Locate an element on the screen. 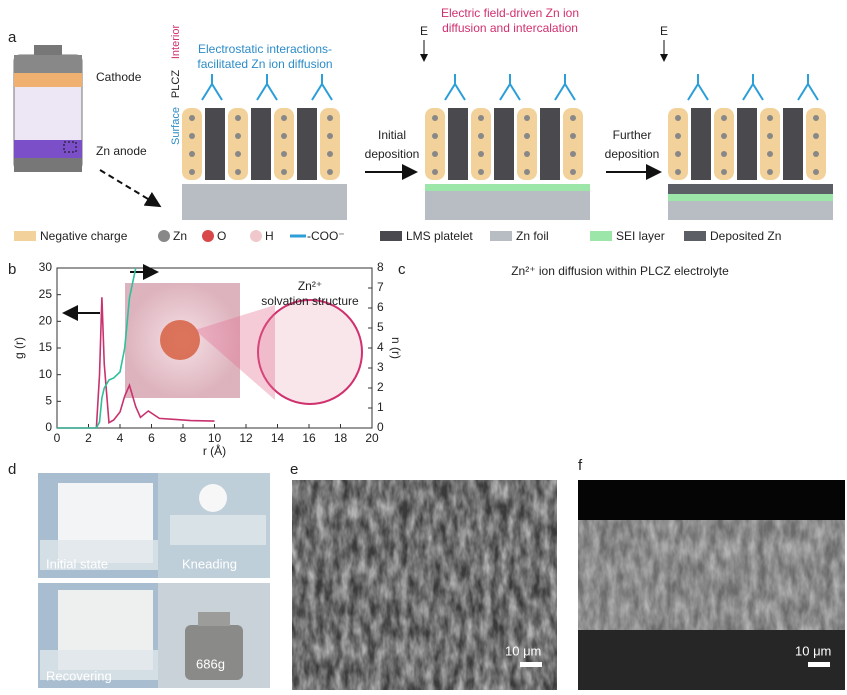 The image size is (847, 695). weight is located at coordinates (214, 652).